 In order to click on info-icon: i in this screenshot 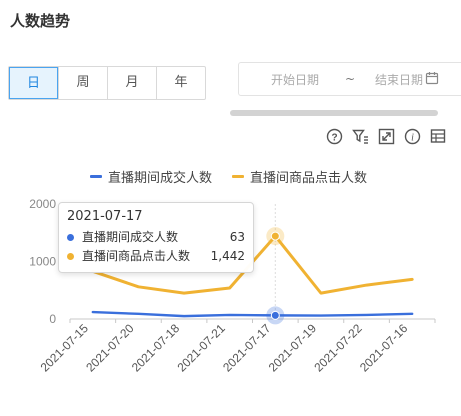, I will do `click(412, 136)`.